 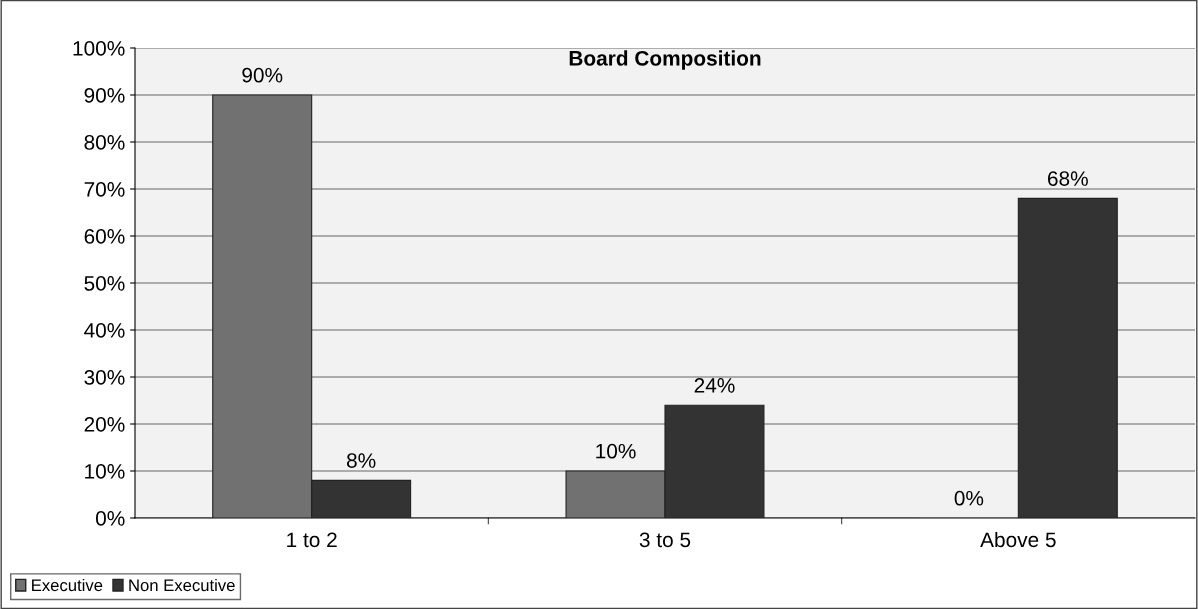 What do you see at coordinates (104, 95) in the screenshot?
I see `y-tick-label: 90%` at bounding box center [104, 95].